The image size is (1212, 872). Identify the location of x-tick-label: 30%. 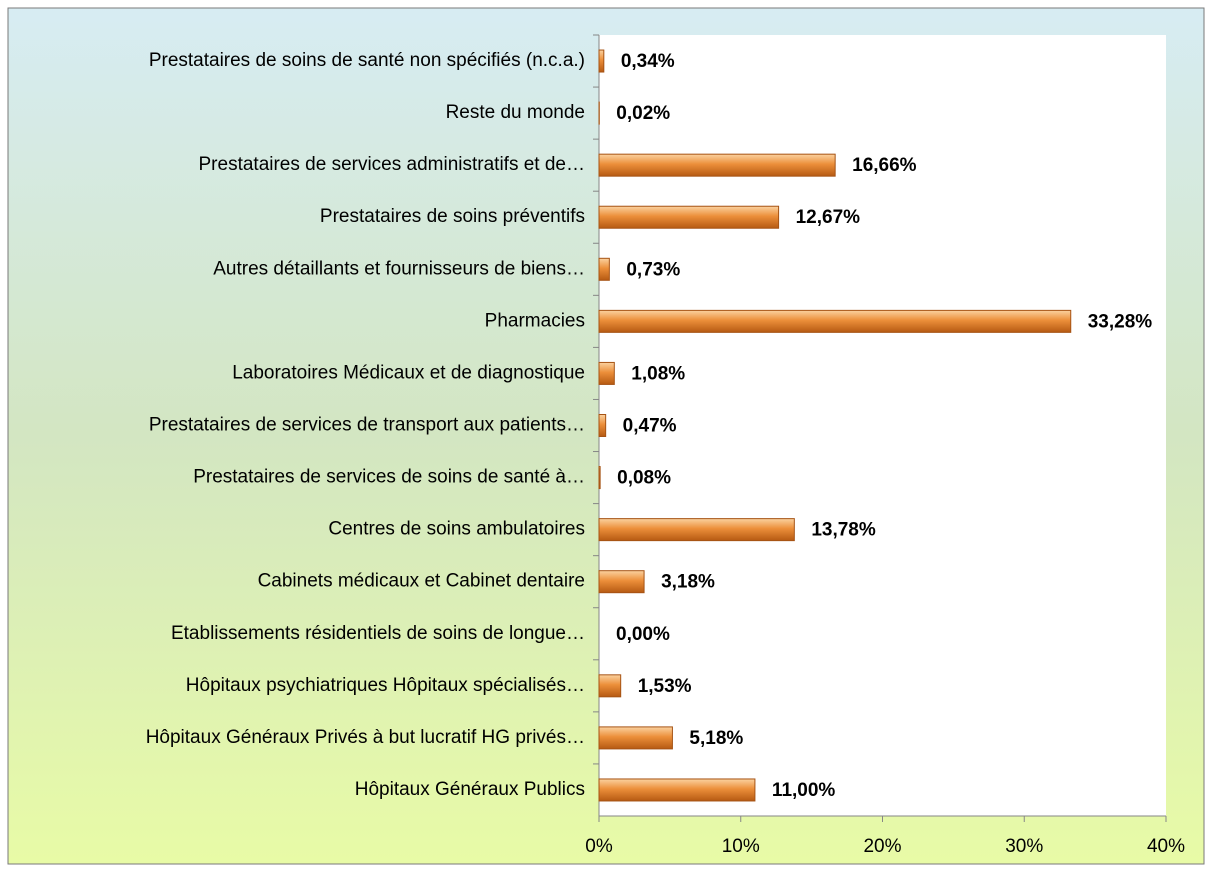
(1024, 846).